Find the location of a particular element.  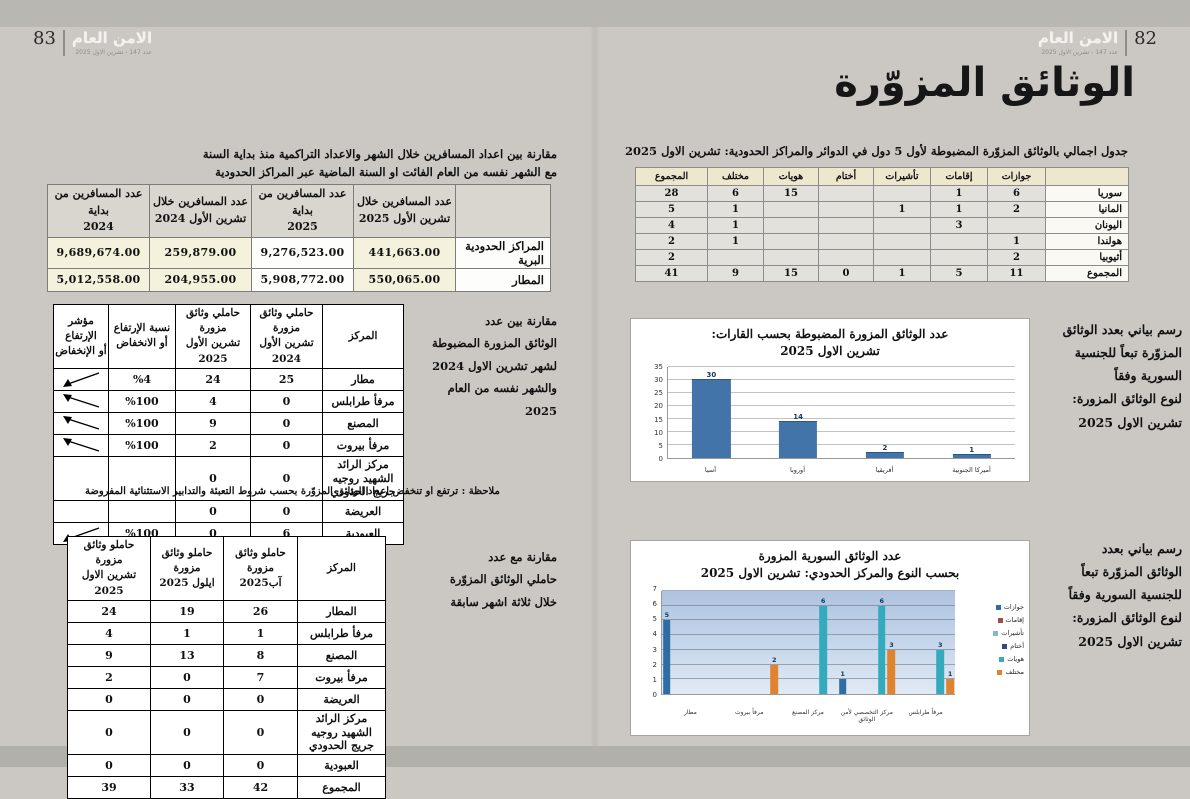

bar-slot: 2 is located at coordinates (885, 412).